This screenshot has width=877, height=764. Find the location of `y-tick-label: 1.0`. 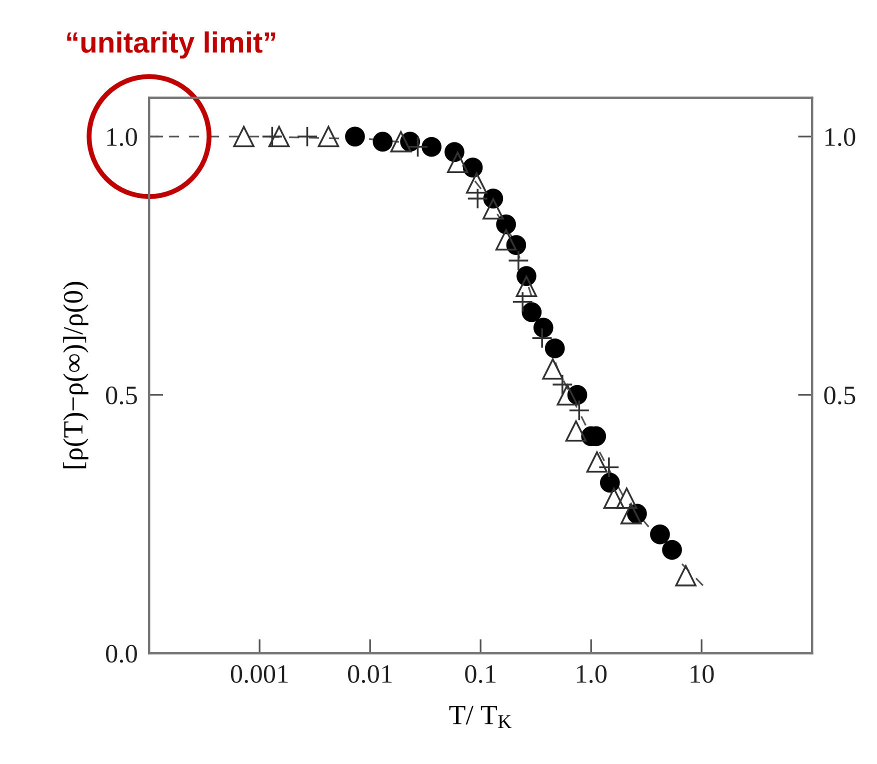

y-tick-label: 1.0 is located at coordinates (122, 137).